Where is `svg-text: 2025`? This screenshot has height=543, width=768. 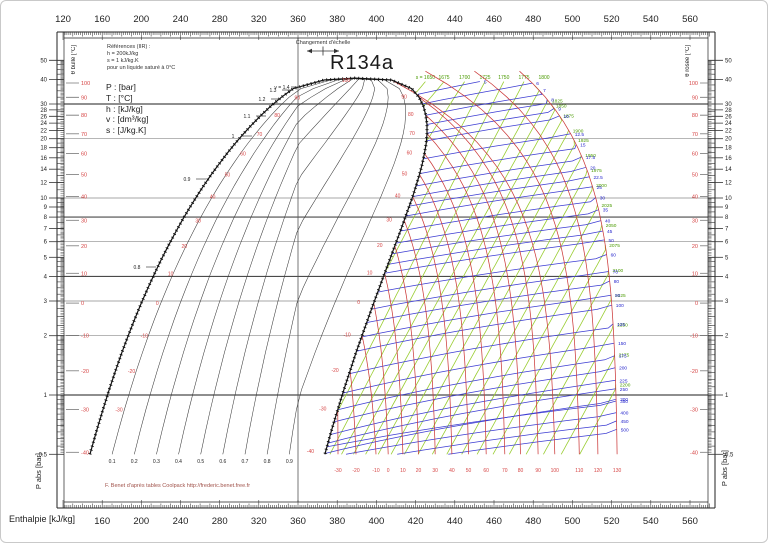
svg-text: 2025 is located at coordinates (607, 206).